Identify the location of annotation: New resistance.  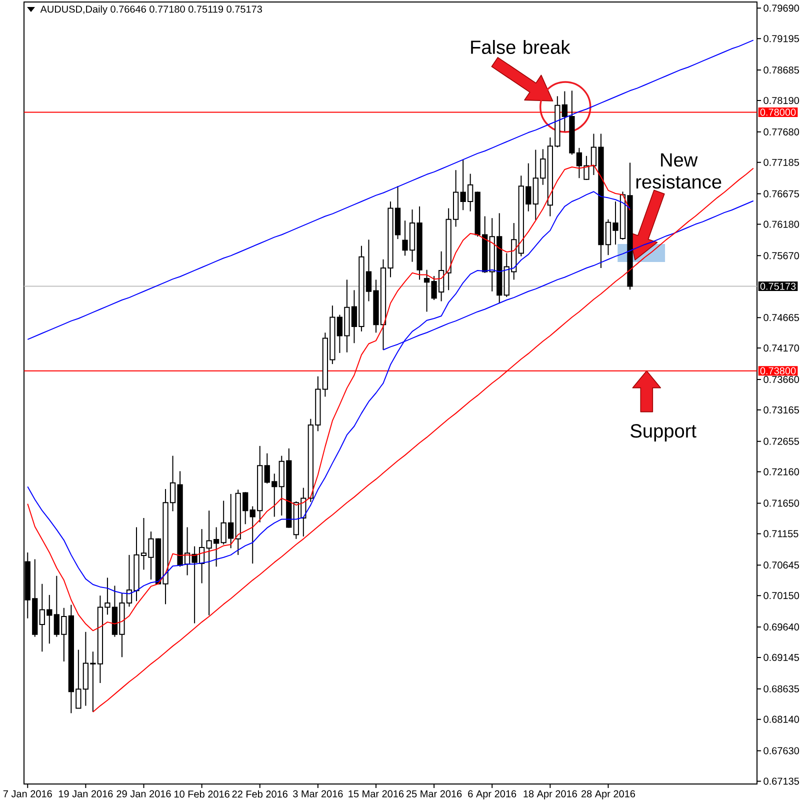
(679, 171).